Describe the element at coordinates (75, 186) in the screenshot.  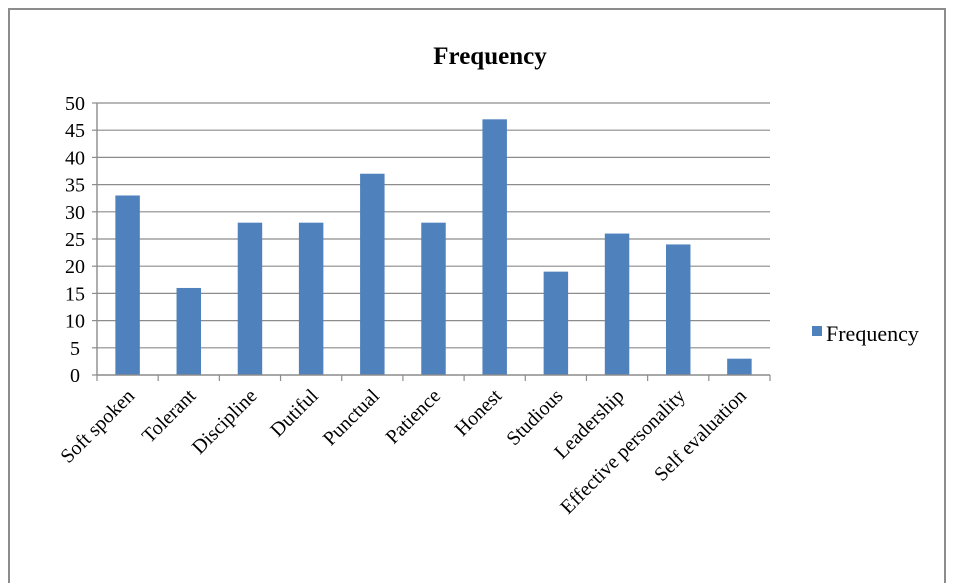
I see `y-tick-label: 35` at that location.